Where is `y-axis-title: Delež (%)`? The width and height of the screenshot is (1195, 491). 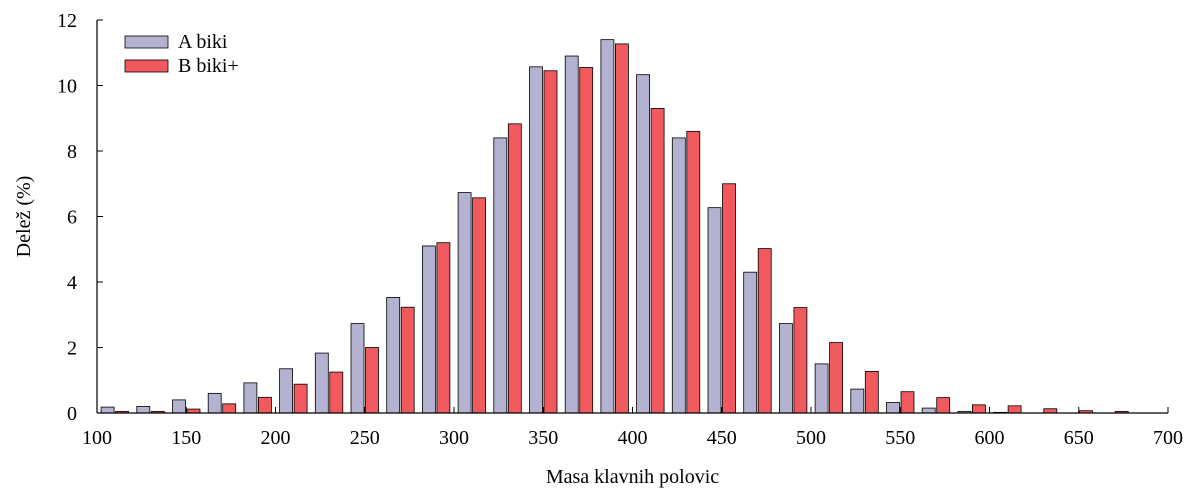
y-axis-title: Delež (%) is located at coordinates (24, 217).